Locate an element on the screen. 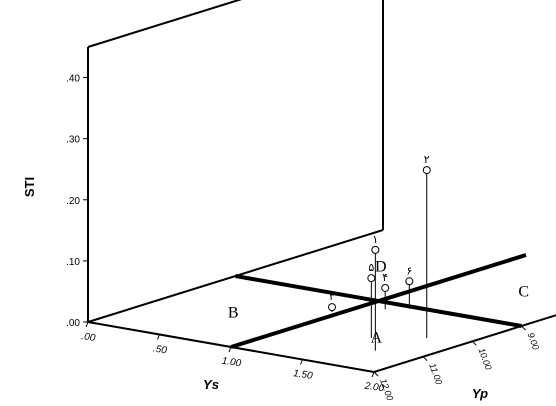  data-point-label: ۲ is located at coordinates (427, 160).